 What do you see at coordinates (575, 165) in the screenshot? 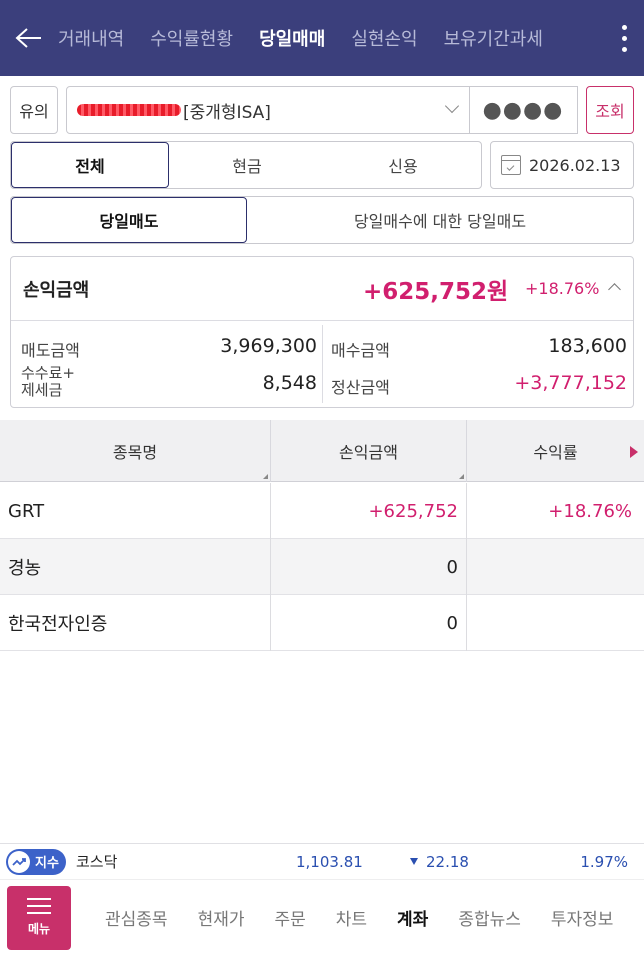
I see `date-value: 2026.02.13` at bounding box center [575, 165].